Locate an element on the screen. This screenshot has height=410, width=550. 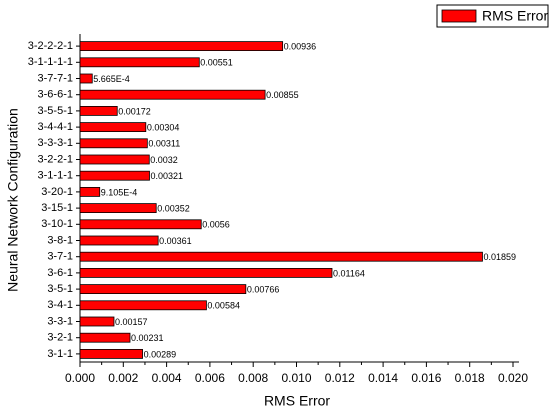
value-label: 0.00361 is located at coordinates (175, 241).